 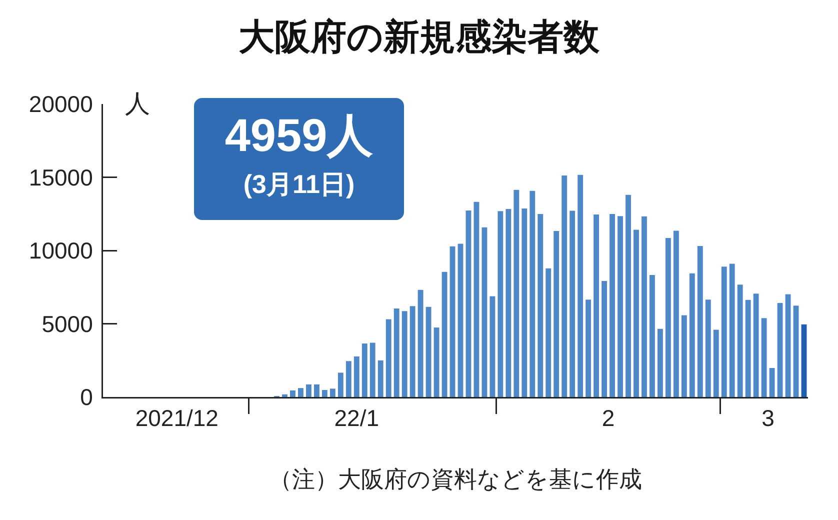 I want to click on text: （注）大阪府の資料などを基に作成, so click(x=455, y=479).